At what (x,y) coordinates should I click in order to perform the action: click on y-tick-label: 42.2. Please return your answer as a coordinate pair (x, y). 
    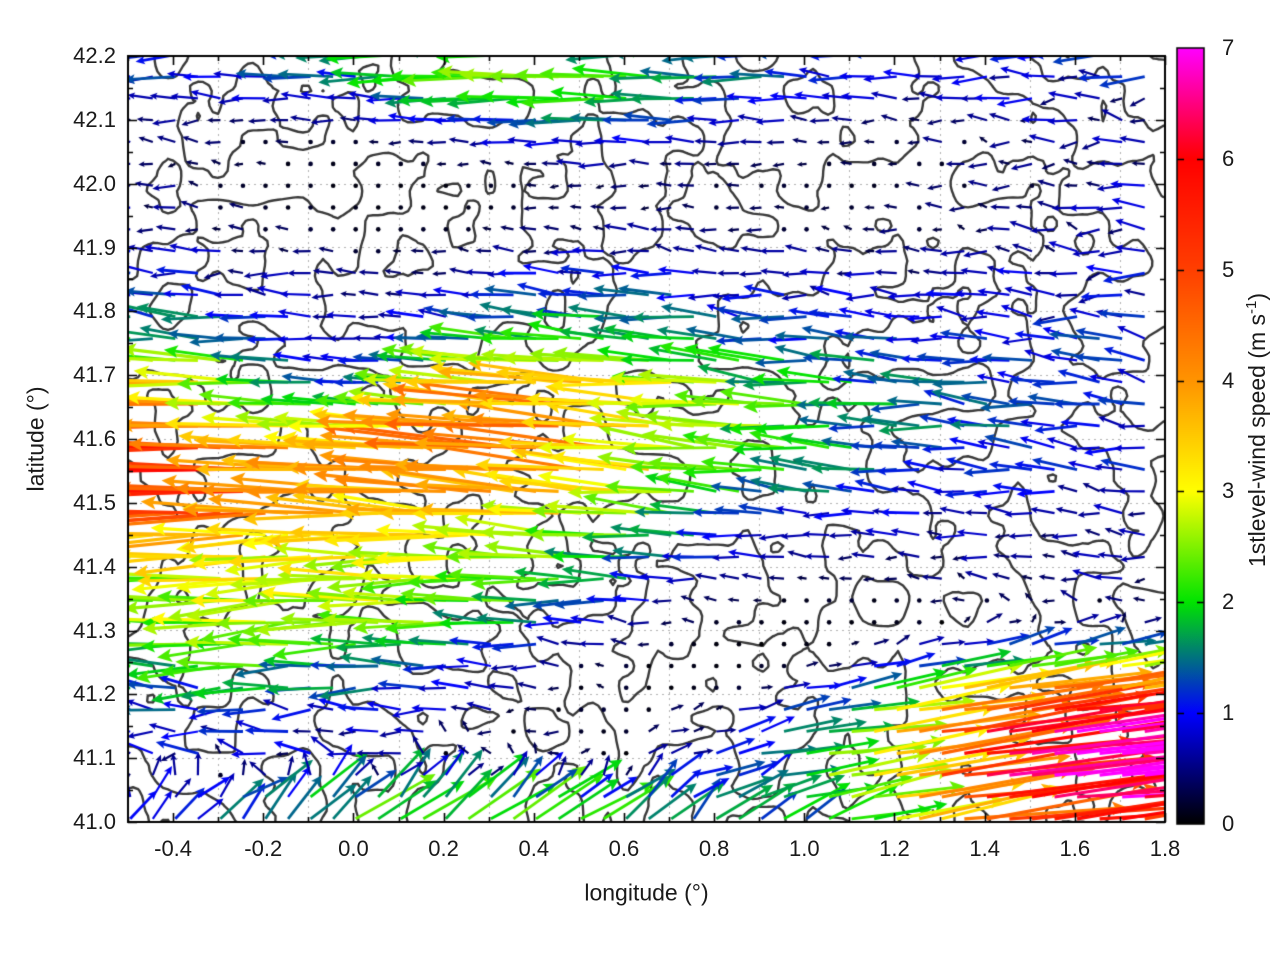
    Looking at the image, I should click on (94, 55).